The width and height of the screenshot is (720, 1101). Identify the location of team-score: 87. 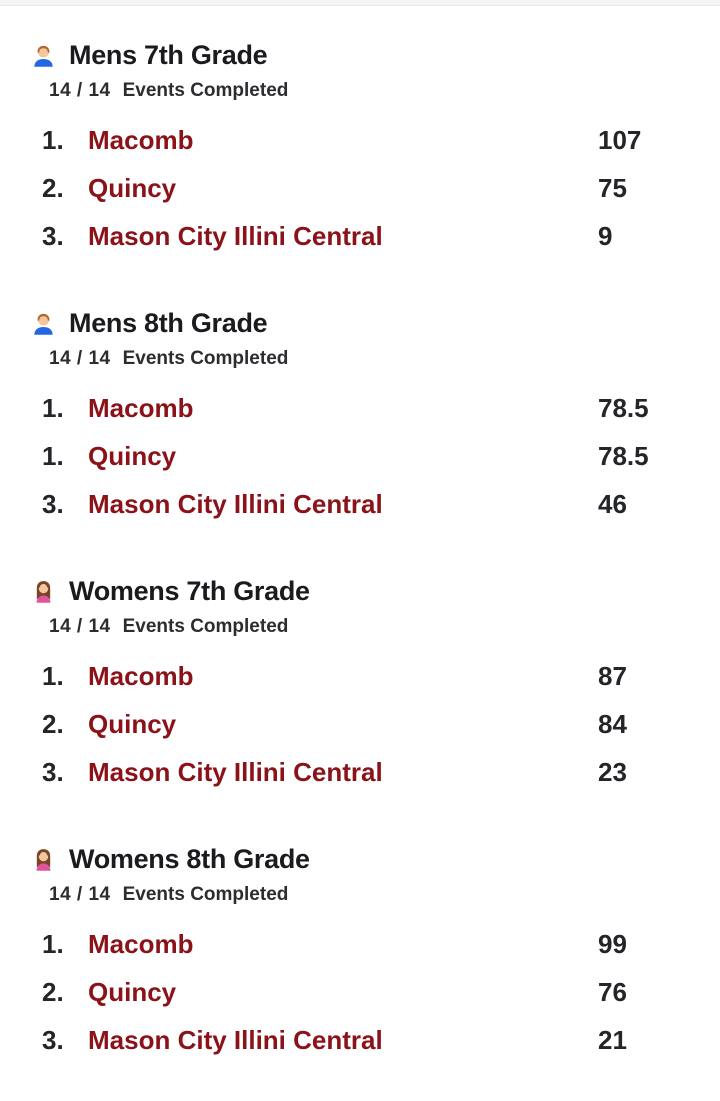
(612, 675).